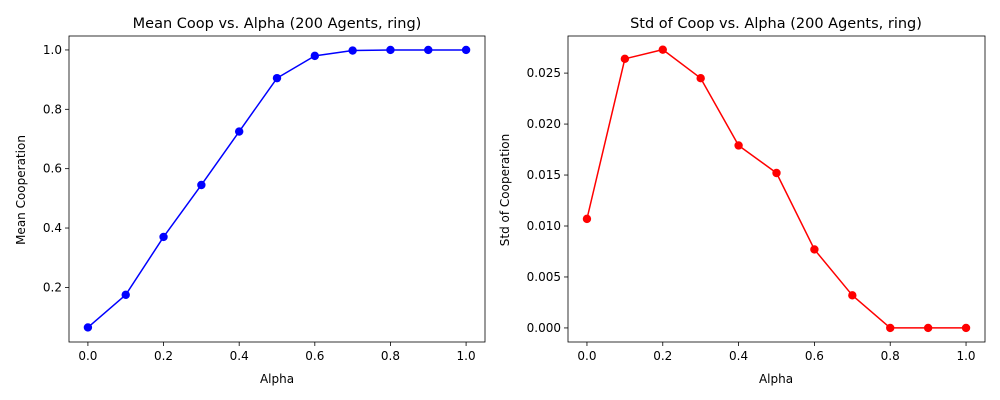 This screenshot has height=400, width=1000. What do you see at coordinates (21, 190) in the screenshot?
I see `y-axis-label: Mean Cooperation` at bounding box center [21, 190].